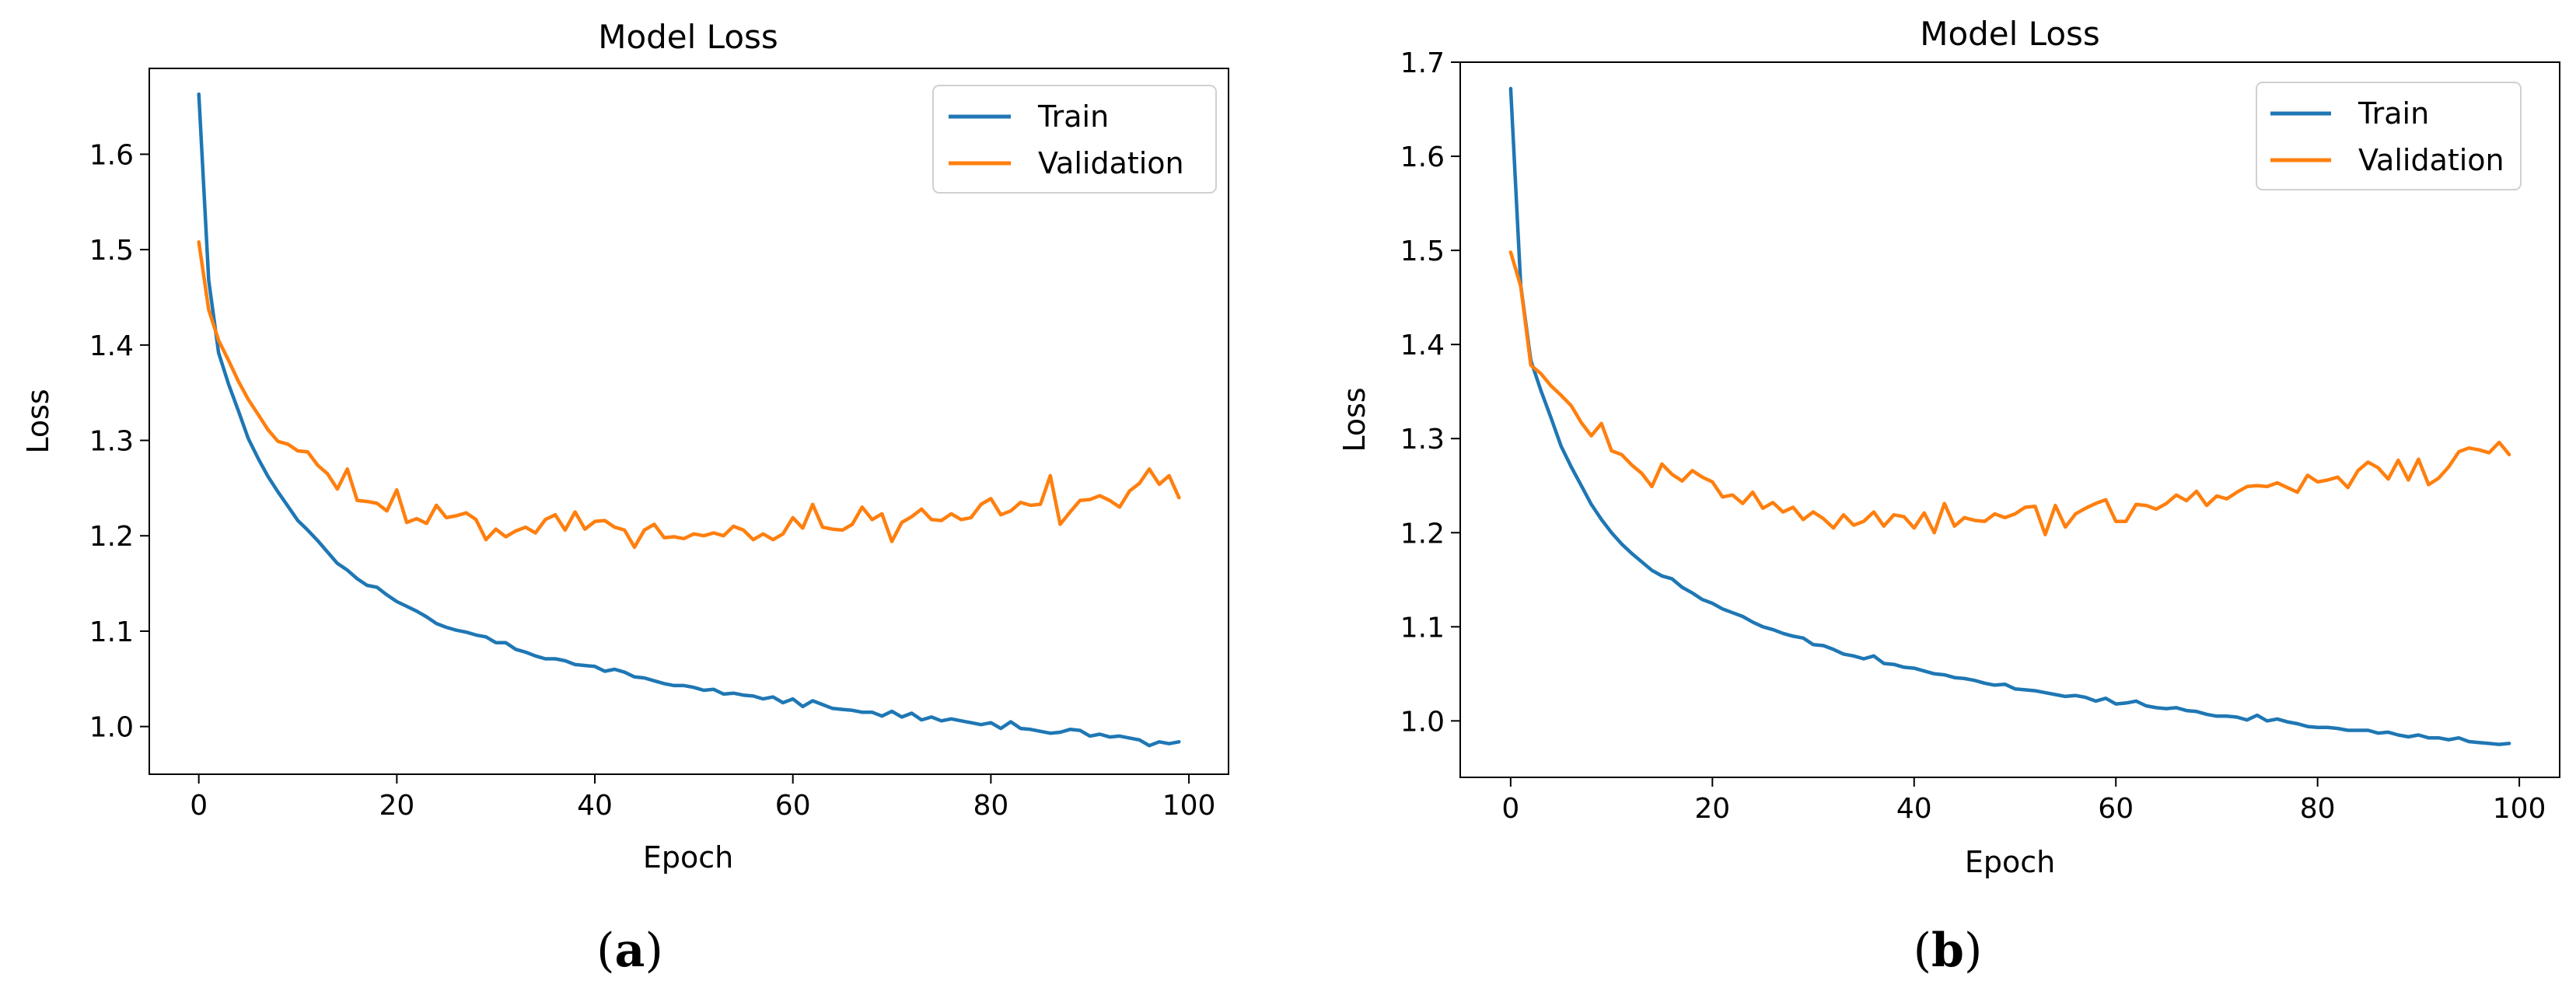  Describe the element at coordinates (629, 951) in the screenshot. I see `panel-caption: (a)` at that location.